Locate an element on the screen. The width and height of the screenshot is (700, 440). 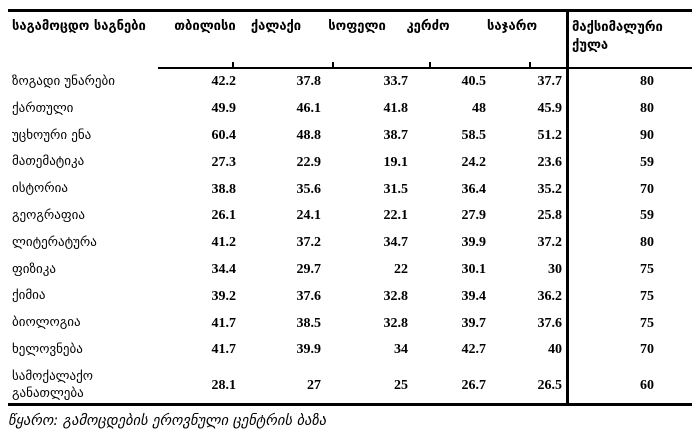
score-cell: 35.2 is located at coordinates (550, 189).